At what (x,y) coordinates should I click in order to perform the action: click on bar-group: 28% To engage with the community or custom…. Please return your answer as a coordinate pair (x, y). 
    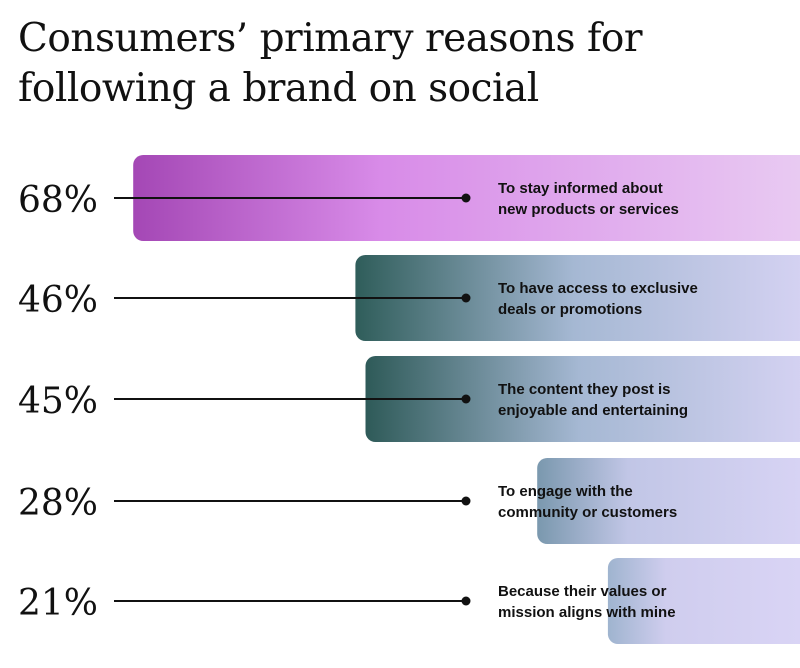
    Looking at the image, I should click on (409, 501).